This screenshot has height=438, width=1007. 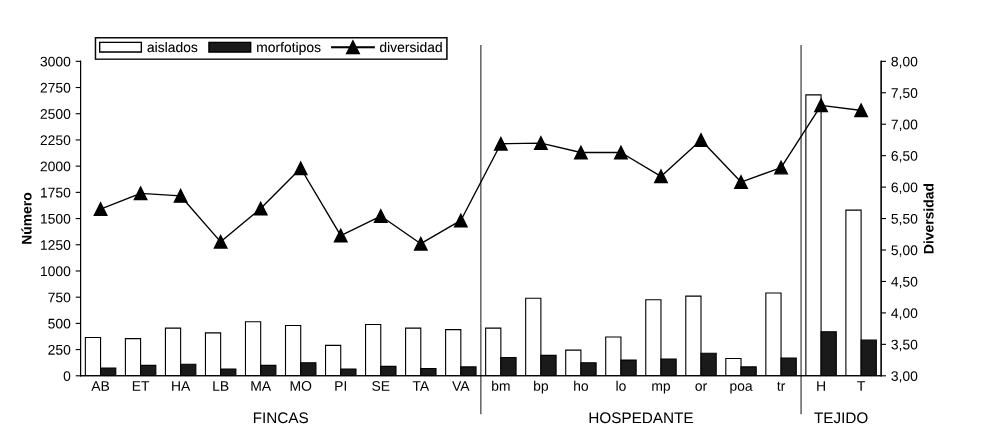 I want to click on x-tick-label: mp, so click(x=661, y=388).